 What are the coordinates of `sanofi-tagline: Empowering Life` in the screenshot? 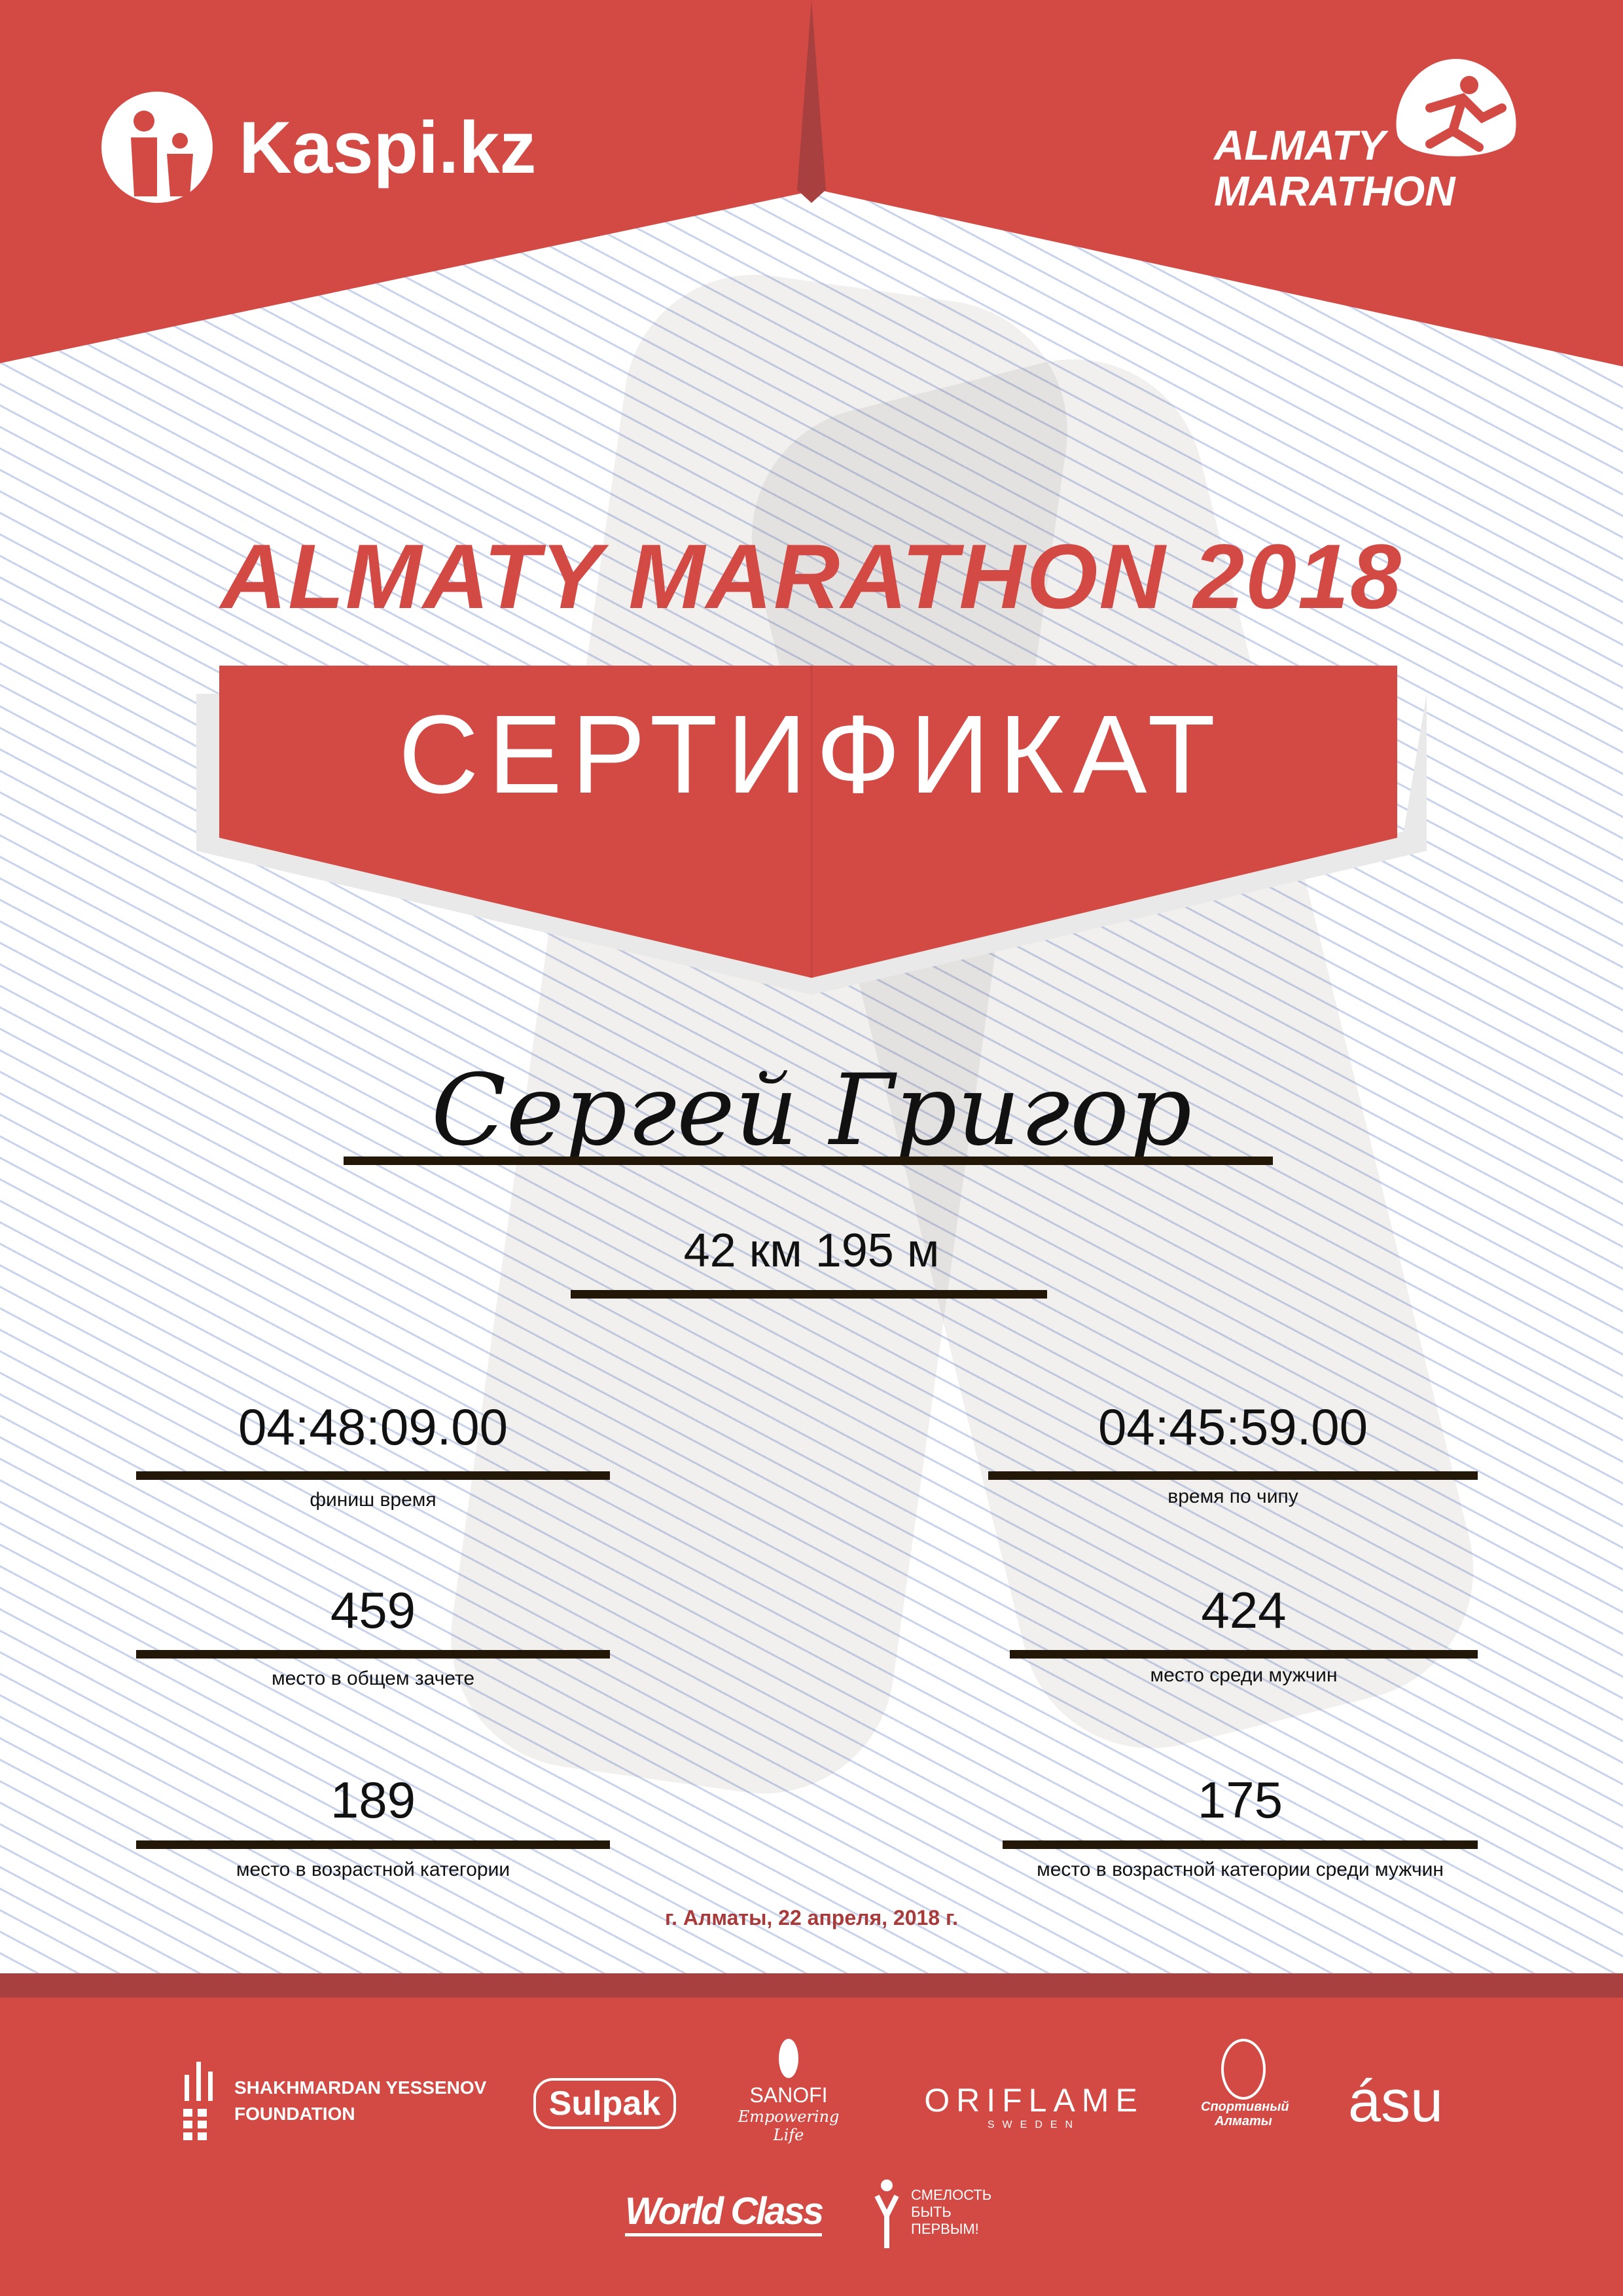 It's located at (789, 2126).